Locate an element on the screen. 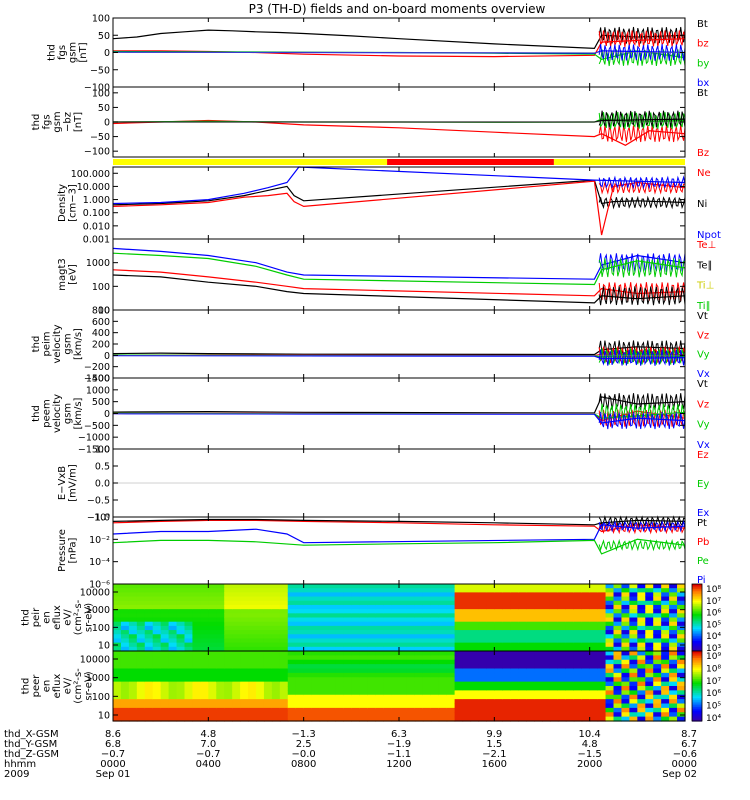 Image resolution: width=750 pixels, height=800 pixels. y-tick-label: 0.5 is located at coordinates (102, 467).